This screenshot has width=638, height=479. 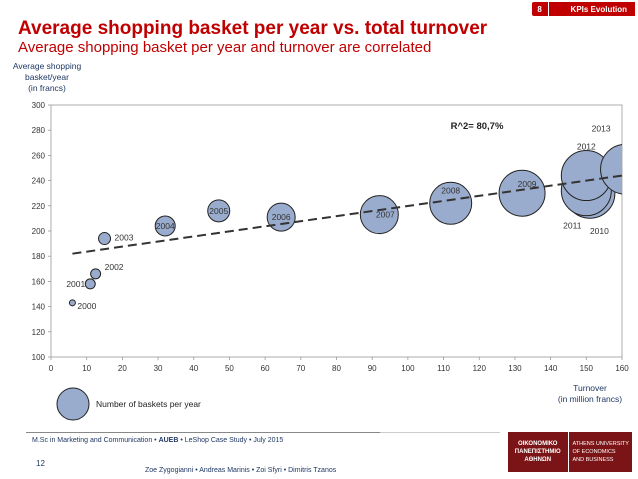 I want to click on trendline, so click(x=347, y=214).